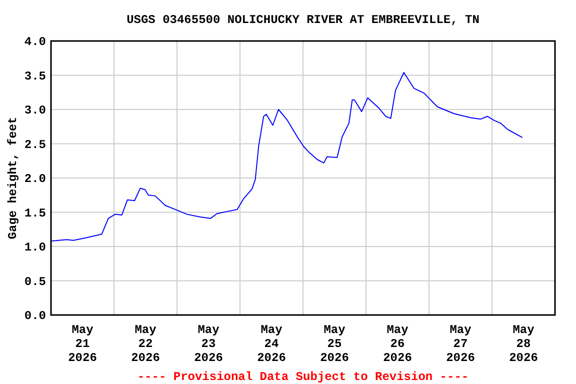 The image size is (576, 384). What do you see at coordinates (334, 344) in the screenshot?
I see `x-tick-label: May 25 2026` at bounding box center [334, 344].